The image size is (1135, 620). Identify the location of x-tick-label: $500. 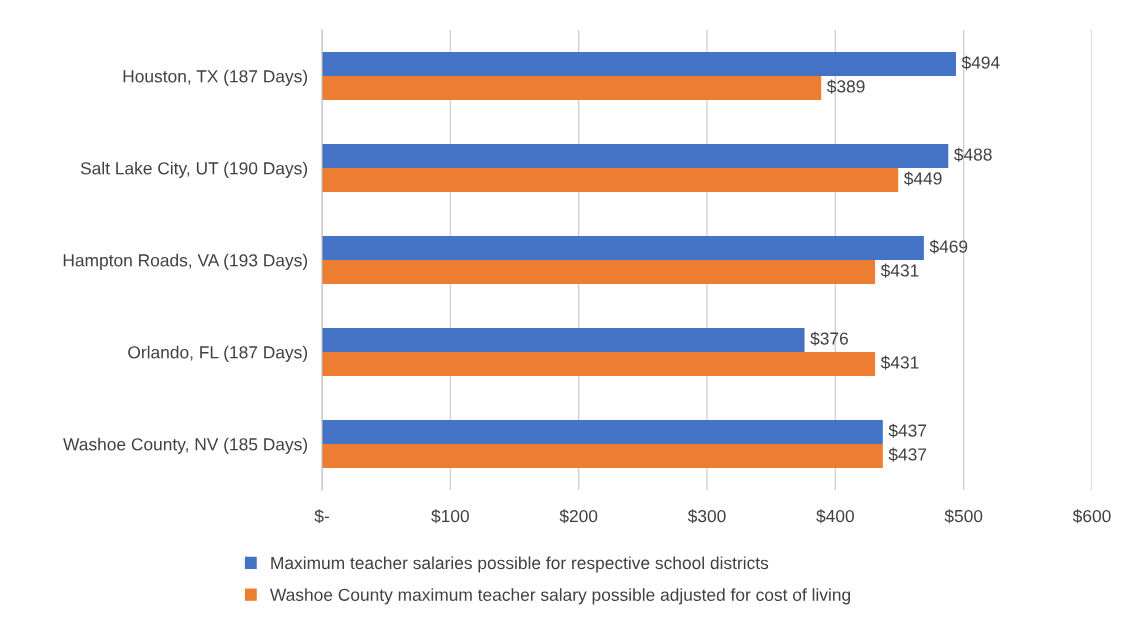
(963, 516).